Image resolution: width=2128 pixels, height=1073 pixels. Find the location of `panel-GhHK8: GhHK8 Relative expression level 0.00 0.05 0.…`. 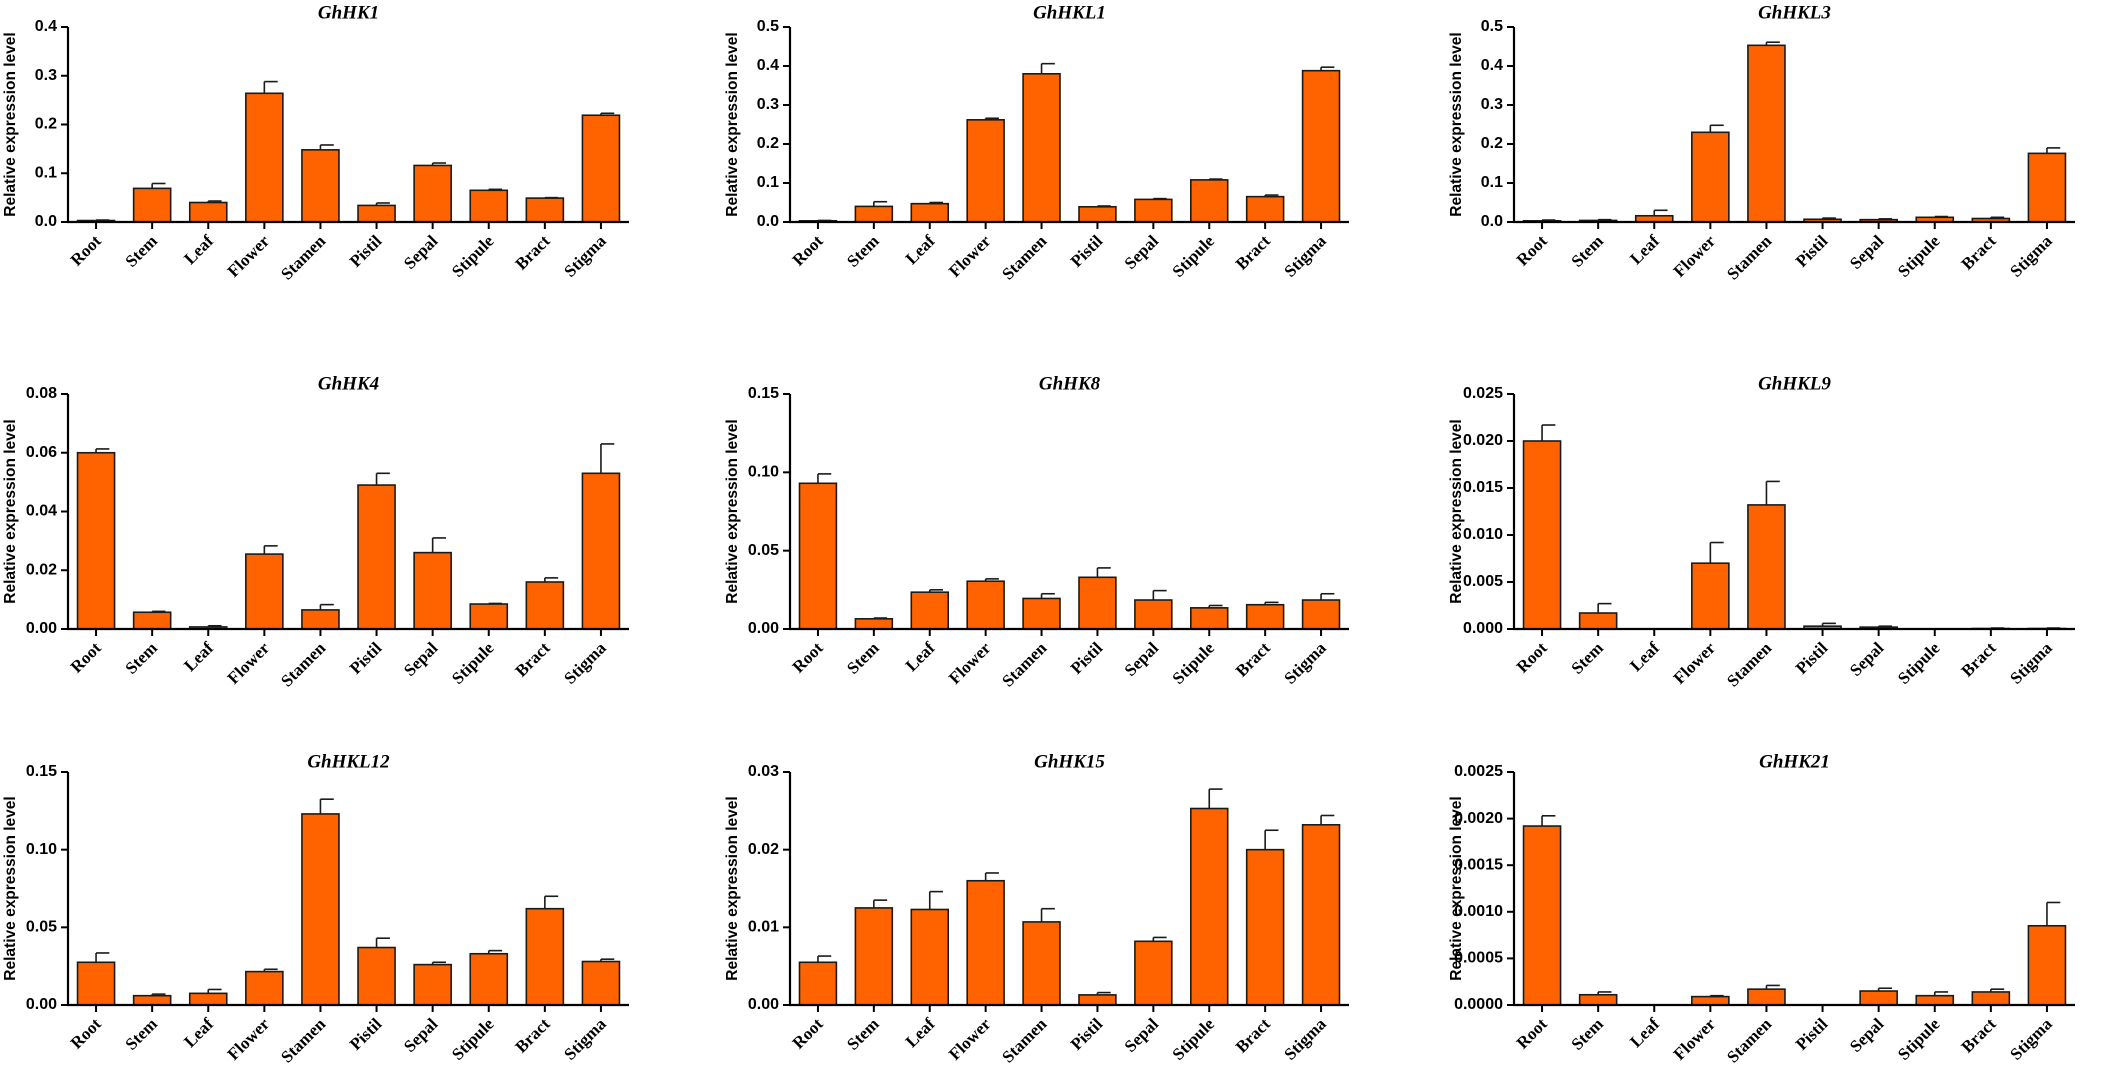

panel-GhHK8: GhHK8 Relative expression level 0.00 0.05 0.… is located at coordinates (1036, 532).